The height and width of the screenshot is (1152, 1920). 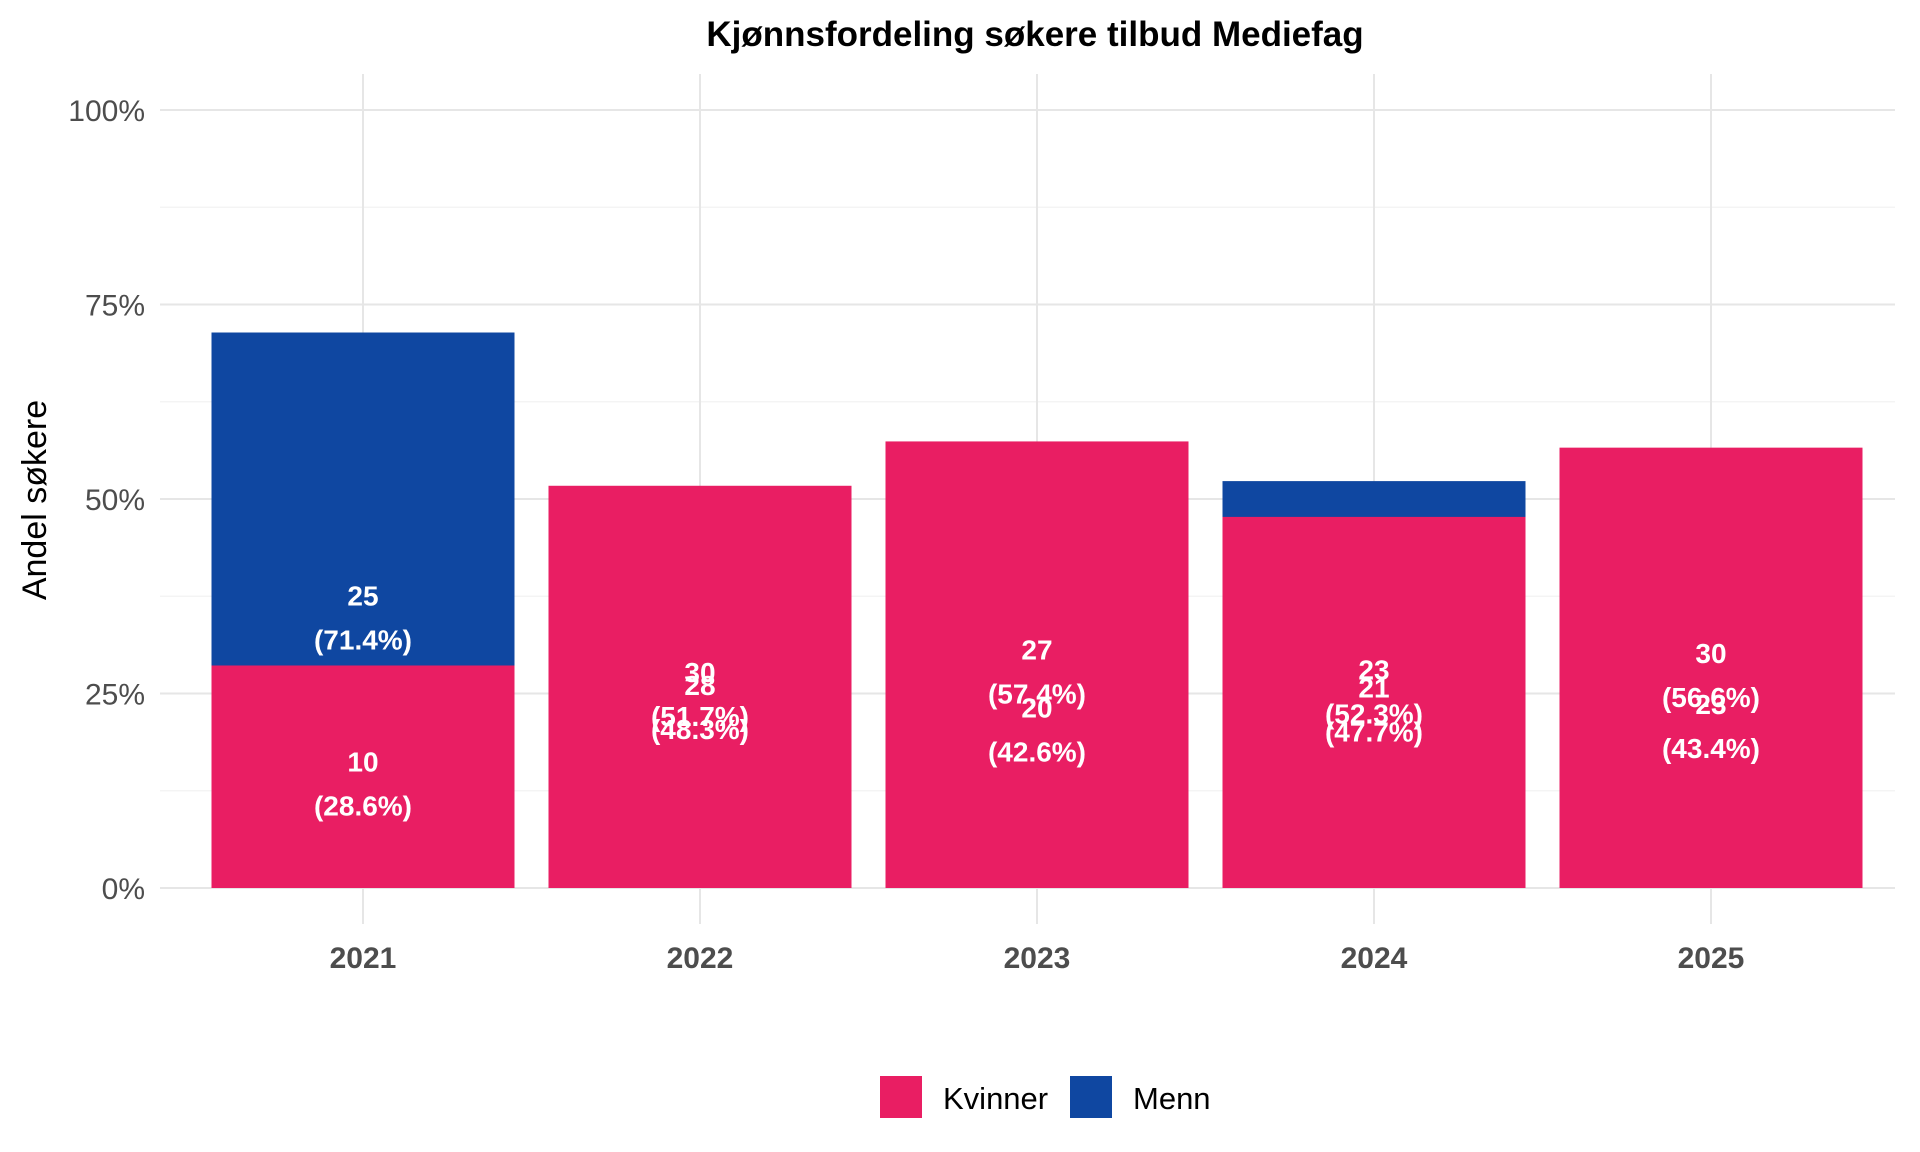 What do you see at coordinates (106, 111) in the screenshot?
I see `y-tick-label: 100%` at bounding box center [106, 111].